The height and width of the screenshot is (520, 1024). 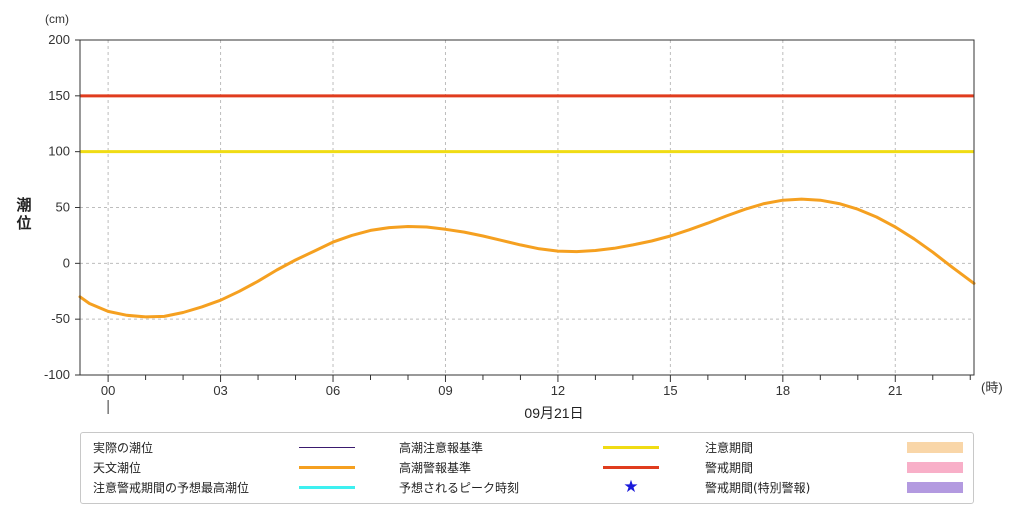 I want to click on legend-label: 警戒期間(特別警報), so click(x=758, y=488).